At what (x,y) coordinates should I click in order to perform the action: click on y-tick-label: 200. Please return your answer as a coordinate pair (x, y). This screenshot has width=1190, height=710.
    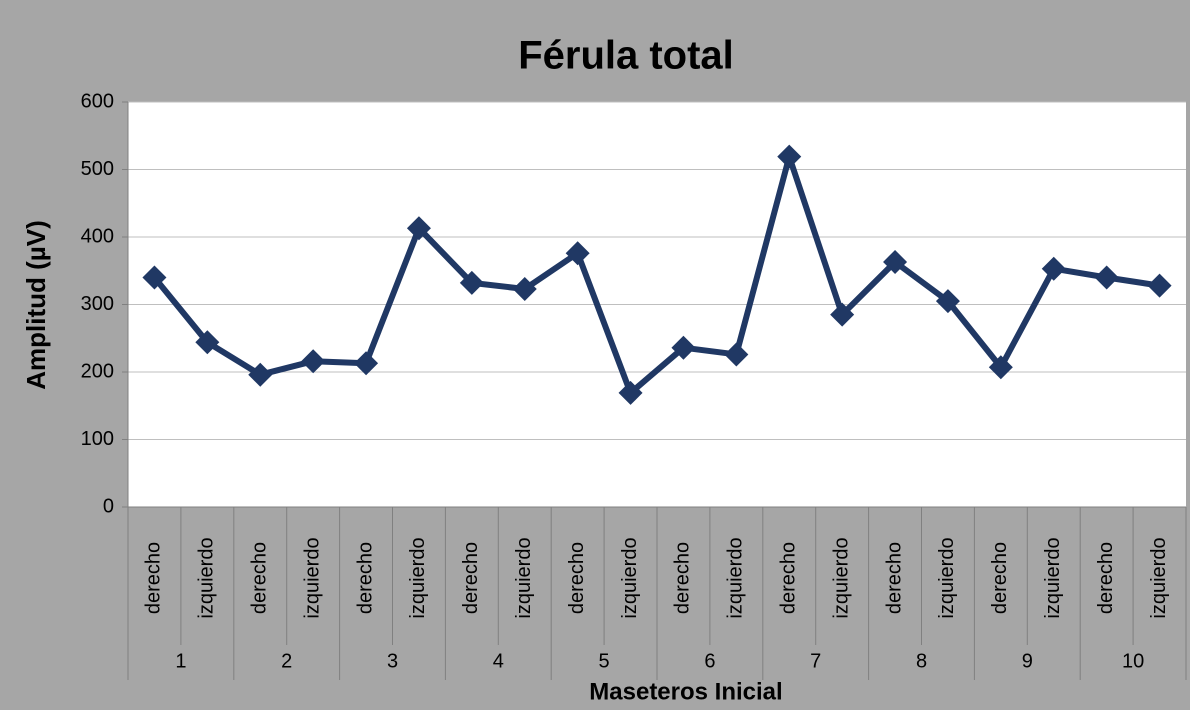
    Looking at the image, I should click on (97, 371).